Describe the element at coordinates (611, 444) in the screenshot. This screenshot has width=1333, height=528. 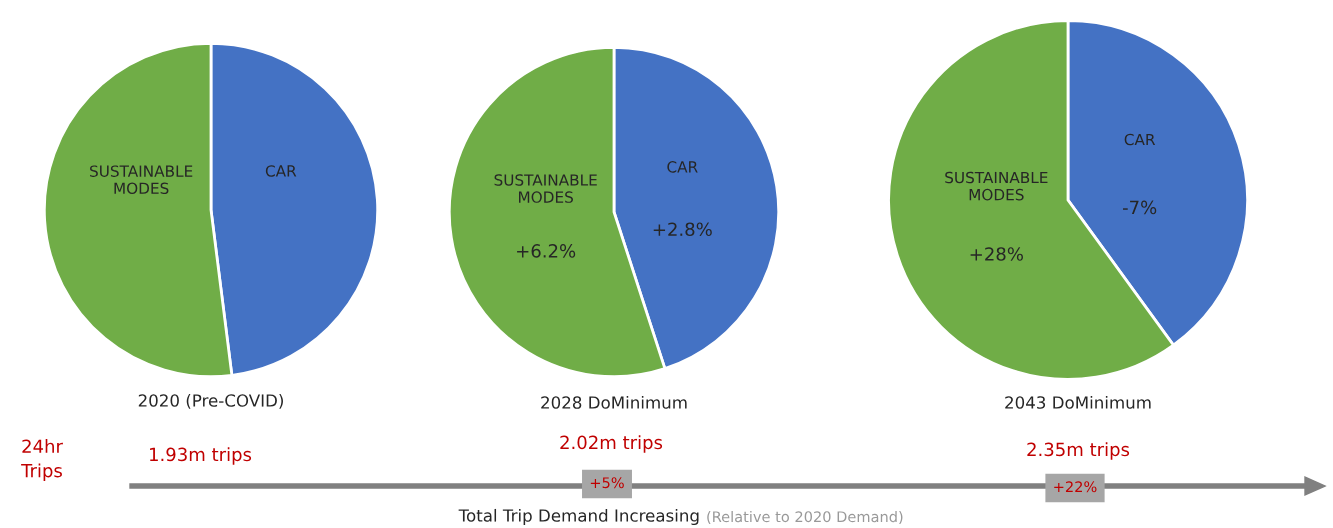
I see `text: 2.02m trips` at that location.